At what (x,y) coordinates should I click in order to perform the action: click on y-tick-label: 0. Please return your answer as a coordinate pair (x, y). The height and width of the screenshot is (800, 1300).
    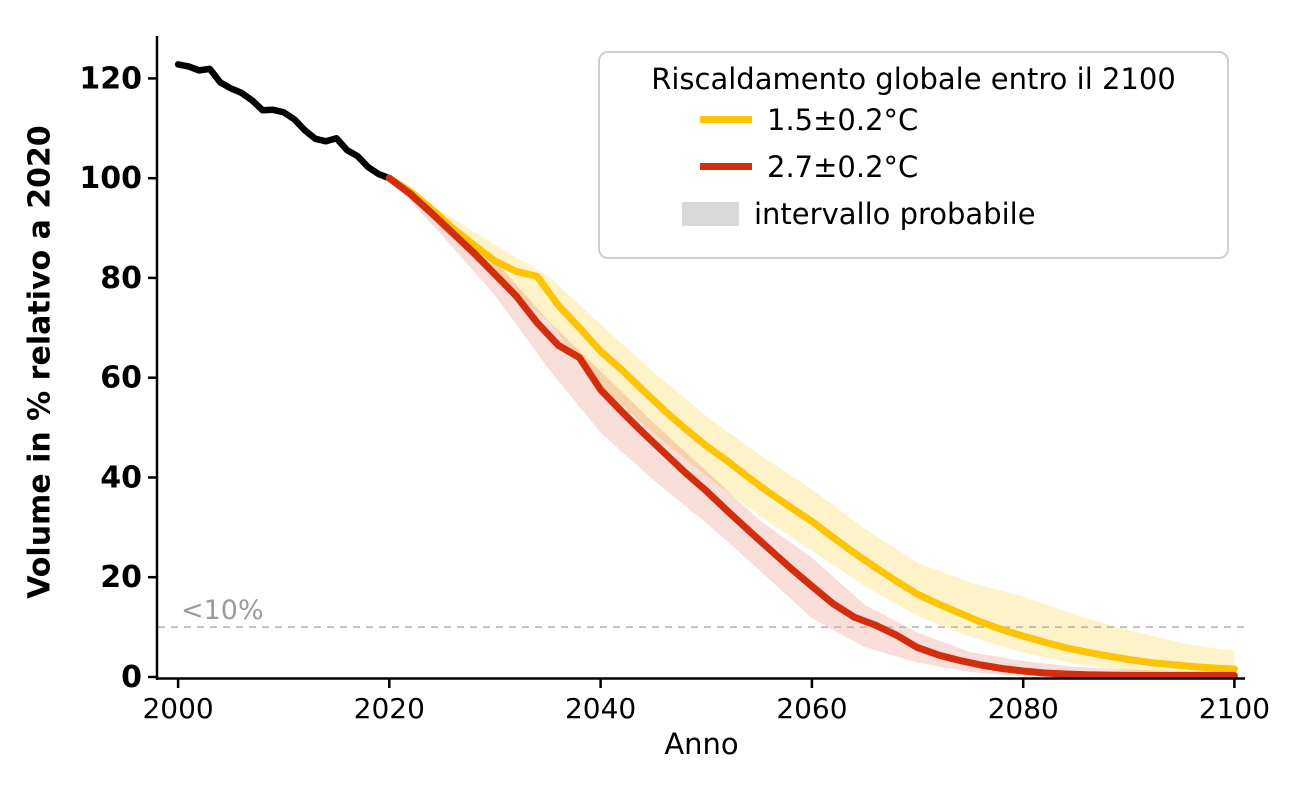
    Looking at the image, I should click on (131, 677).